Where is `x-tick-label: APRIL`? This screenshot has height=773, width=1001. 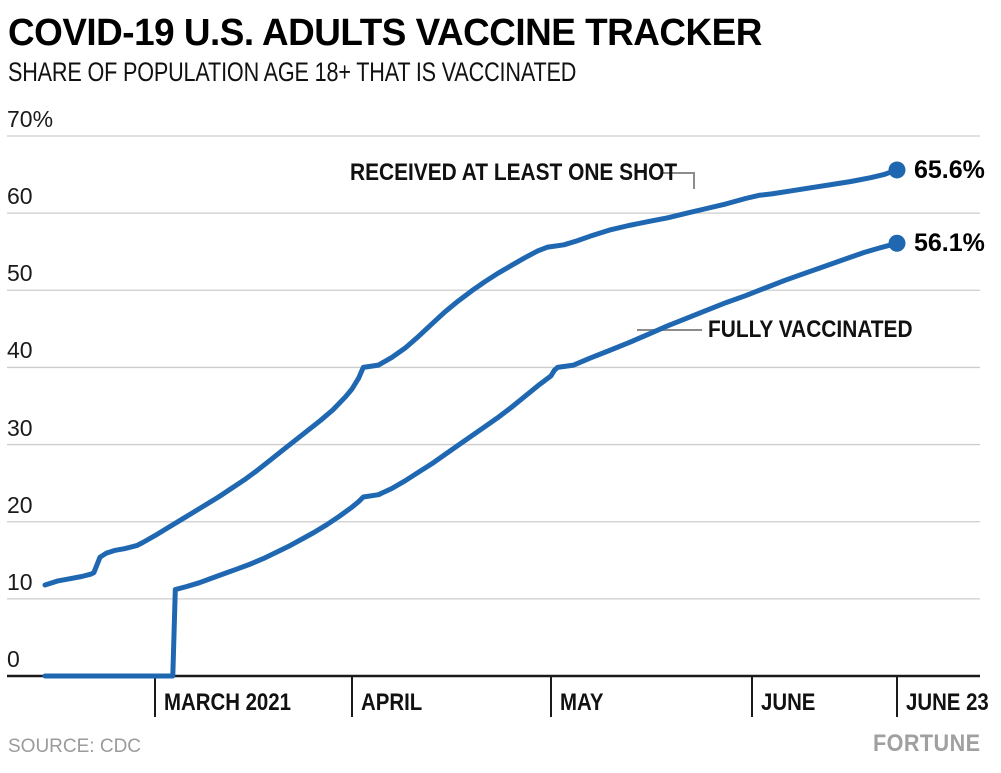
x-tick-label: APRIL is located at coordinates (392, 702).